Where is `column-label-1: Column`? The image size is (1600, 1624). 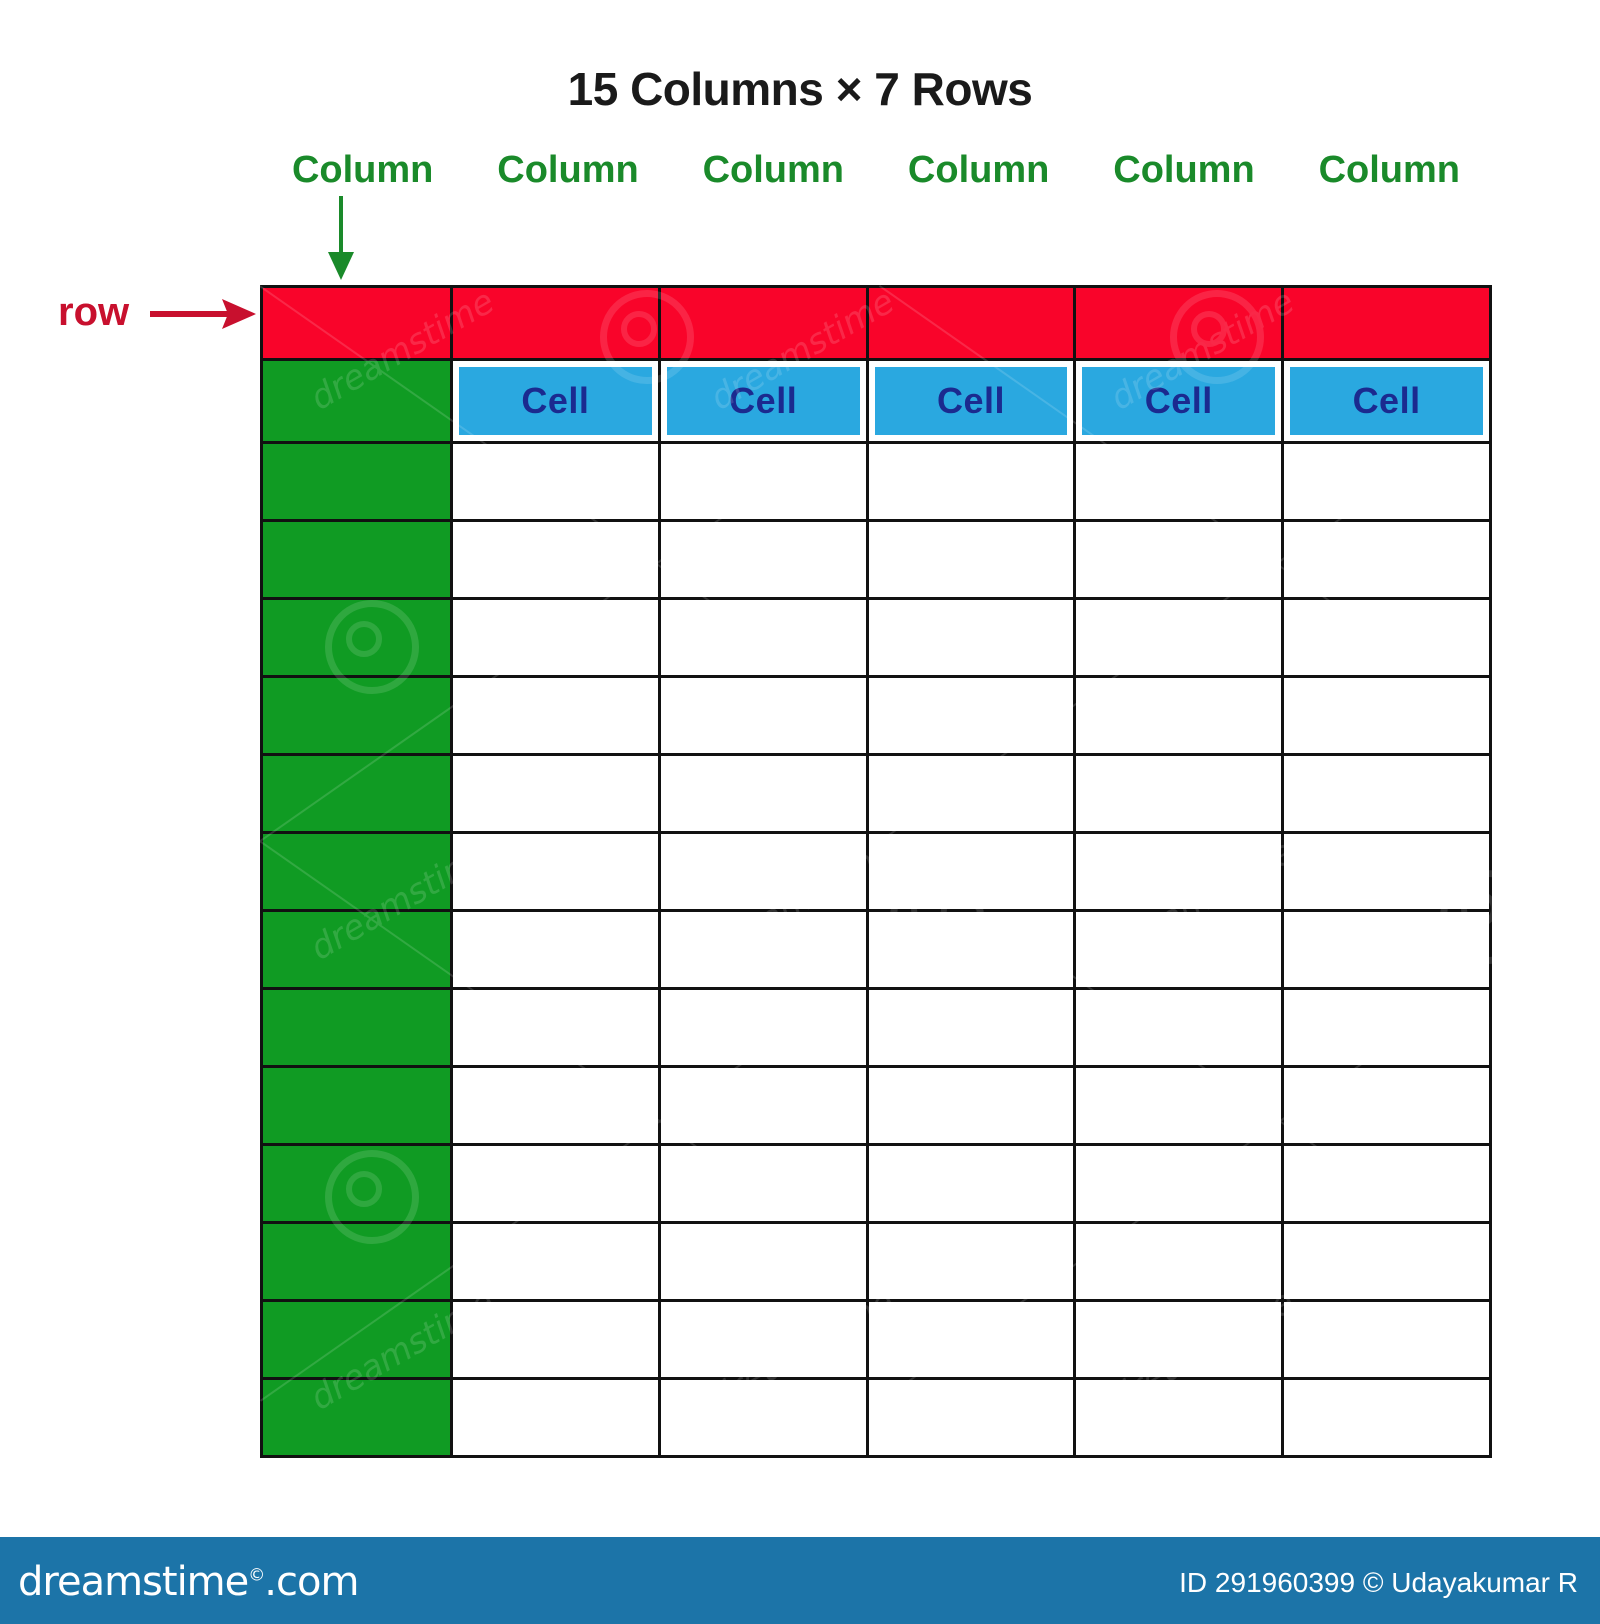
column-label-1: Column is located at coordinates (362, 170).